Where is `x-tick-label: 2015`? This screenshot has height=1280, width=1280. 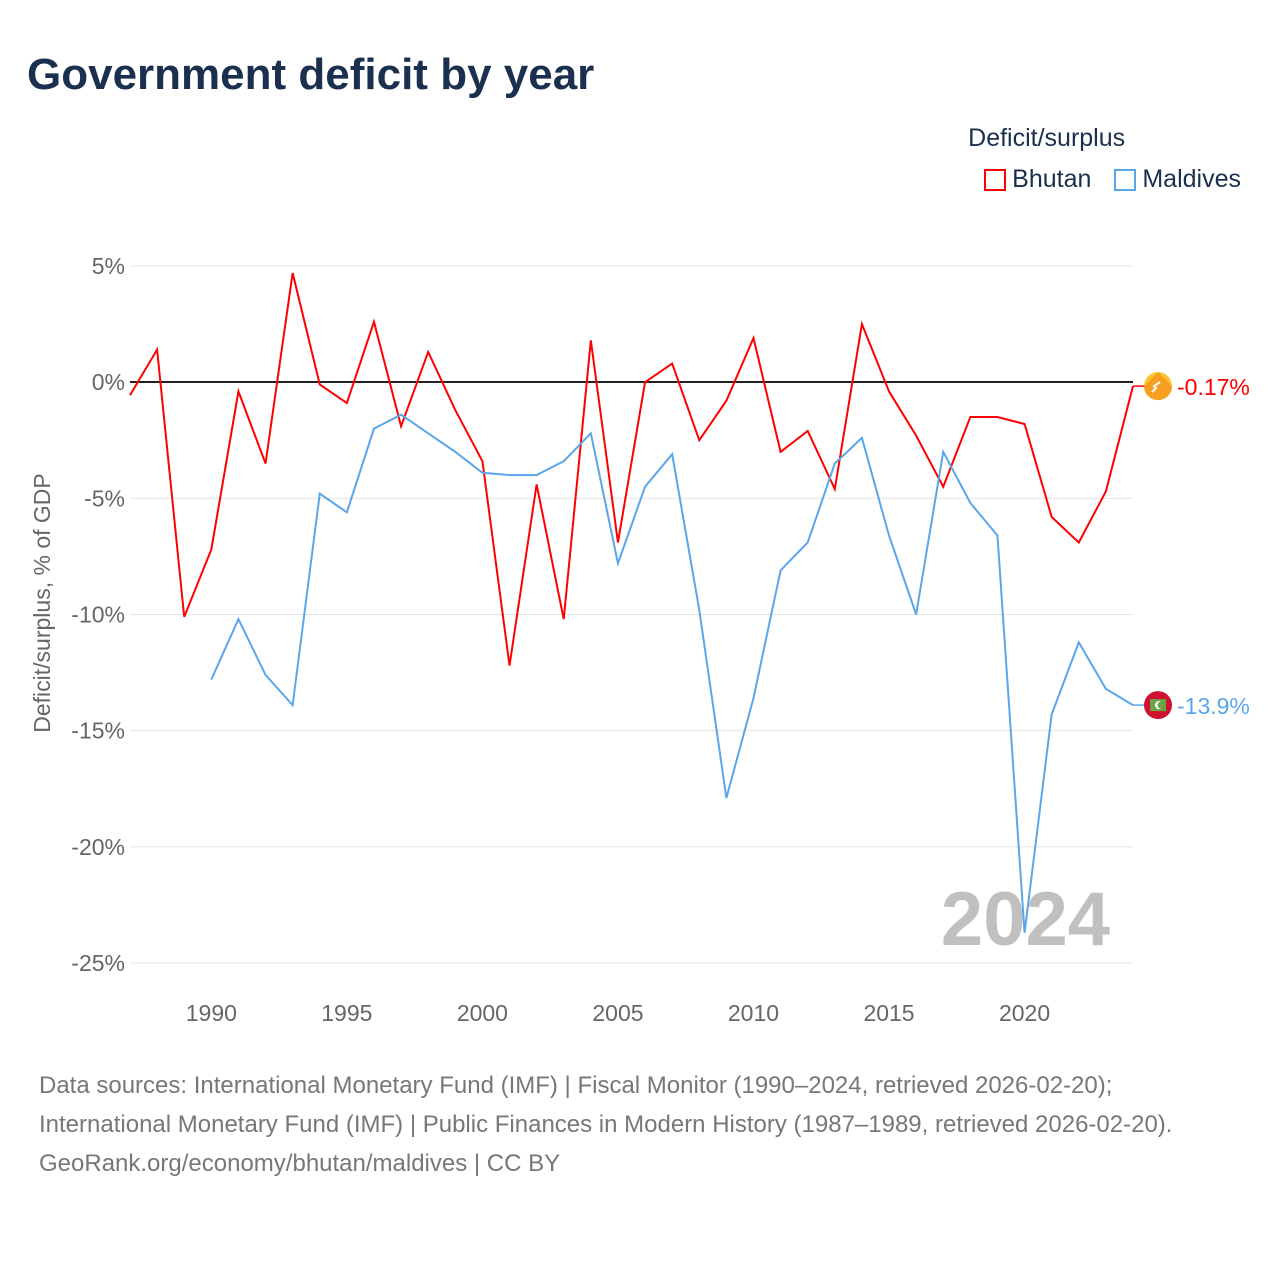
x-tick-label: 2015 is located at coordinates (888, 1013).